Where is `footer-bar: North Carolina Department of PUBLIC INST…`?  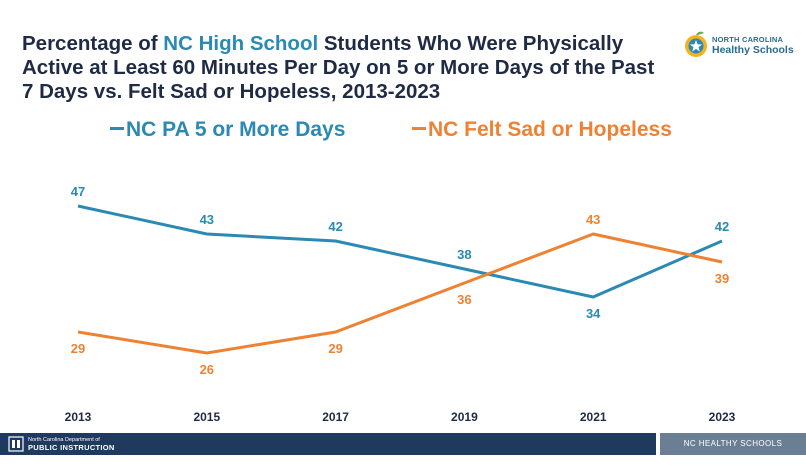 footer-bar: North Carolina Department of PUBLIC INST… is located at coordinates (328, 444).